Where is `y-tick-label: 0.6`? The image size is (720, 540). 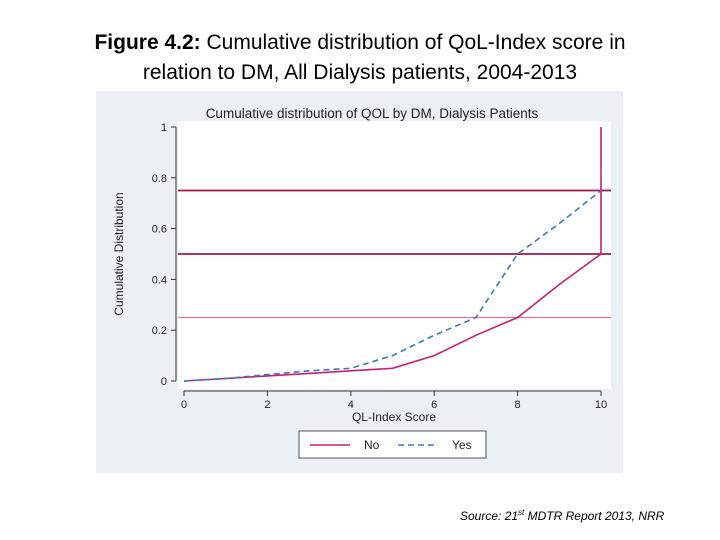 y-tick-label: 0.6 is located at coordinates (159, 230).